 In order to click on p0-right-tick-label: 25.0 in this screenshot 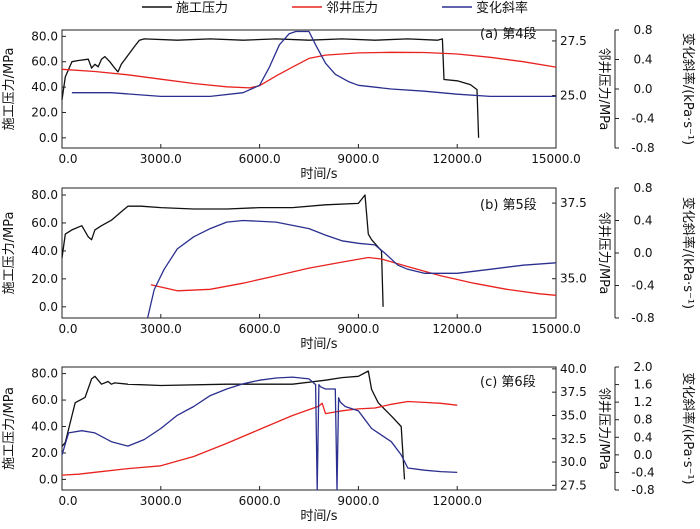, I will do `click(573, 96)`.